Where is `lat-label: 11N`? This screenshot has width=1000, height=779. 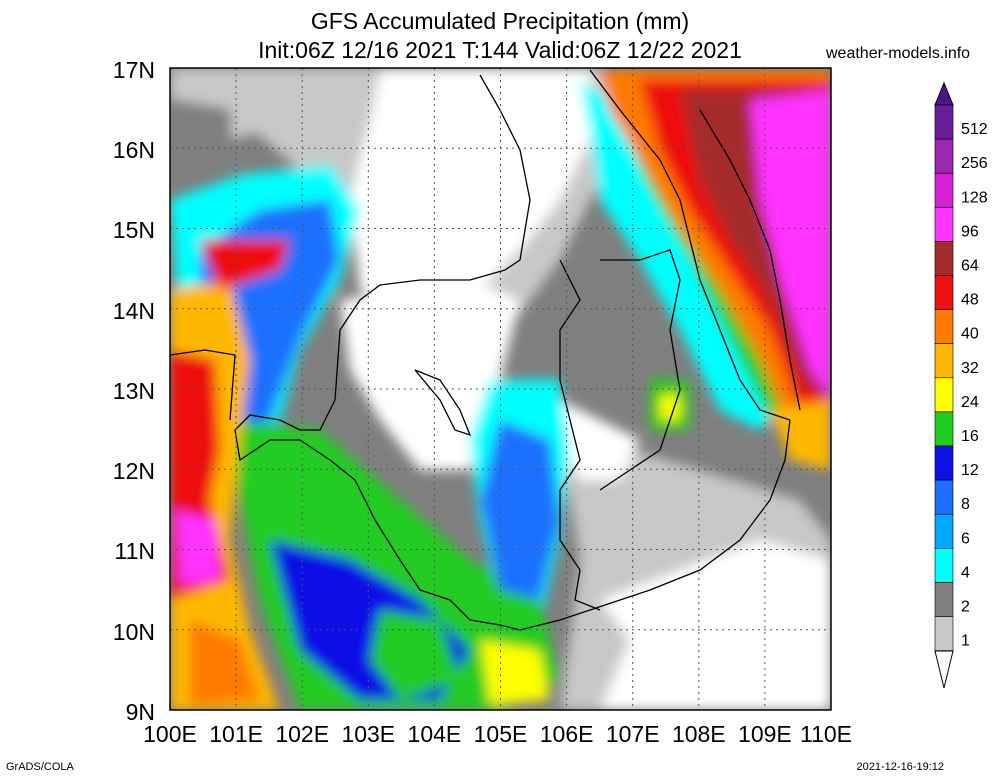
lat-label: 11N is located at coordinates (135, 551).